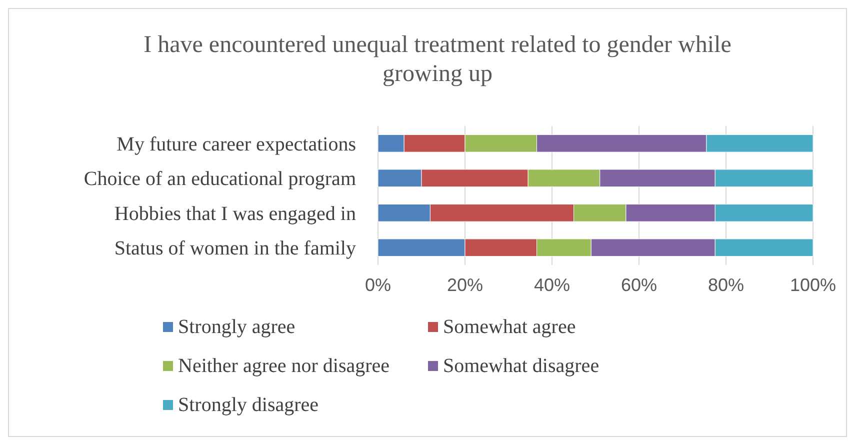 The image size is (855, 445). What do you see at coordinates (726, 285) in the screenshot?
I see `x-tick-label: 80%` at bounding box center [726, 285].